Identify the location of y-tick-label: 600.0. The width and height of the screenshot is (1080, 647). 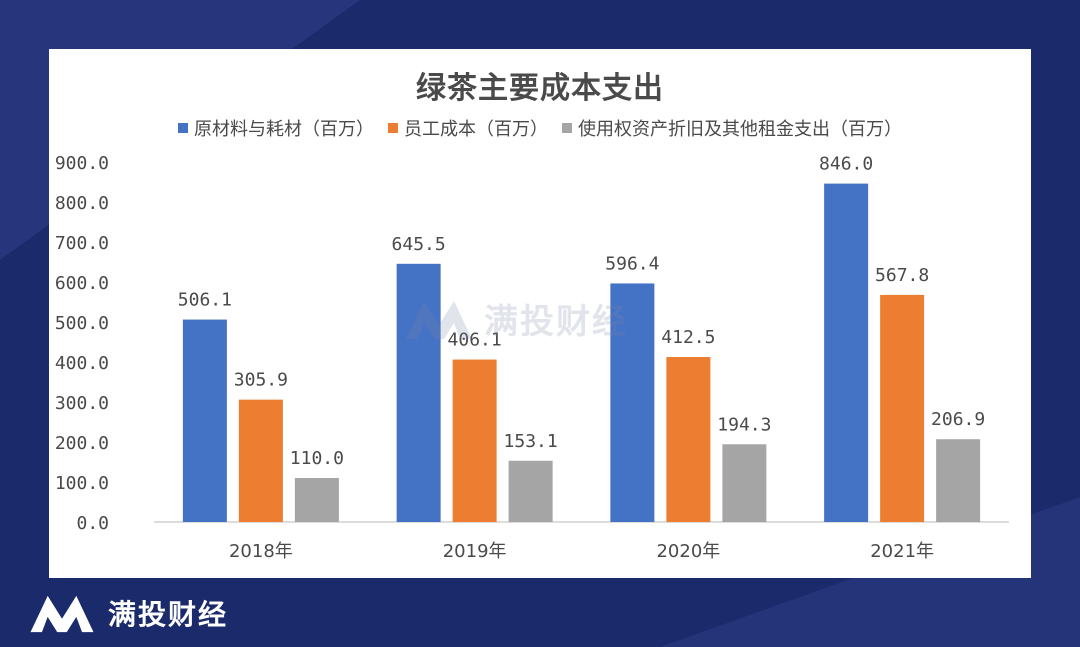
(82, 283).